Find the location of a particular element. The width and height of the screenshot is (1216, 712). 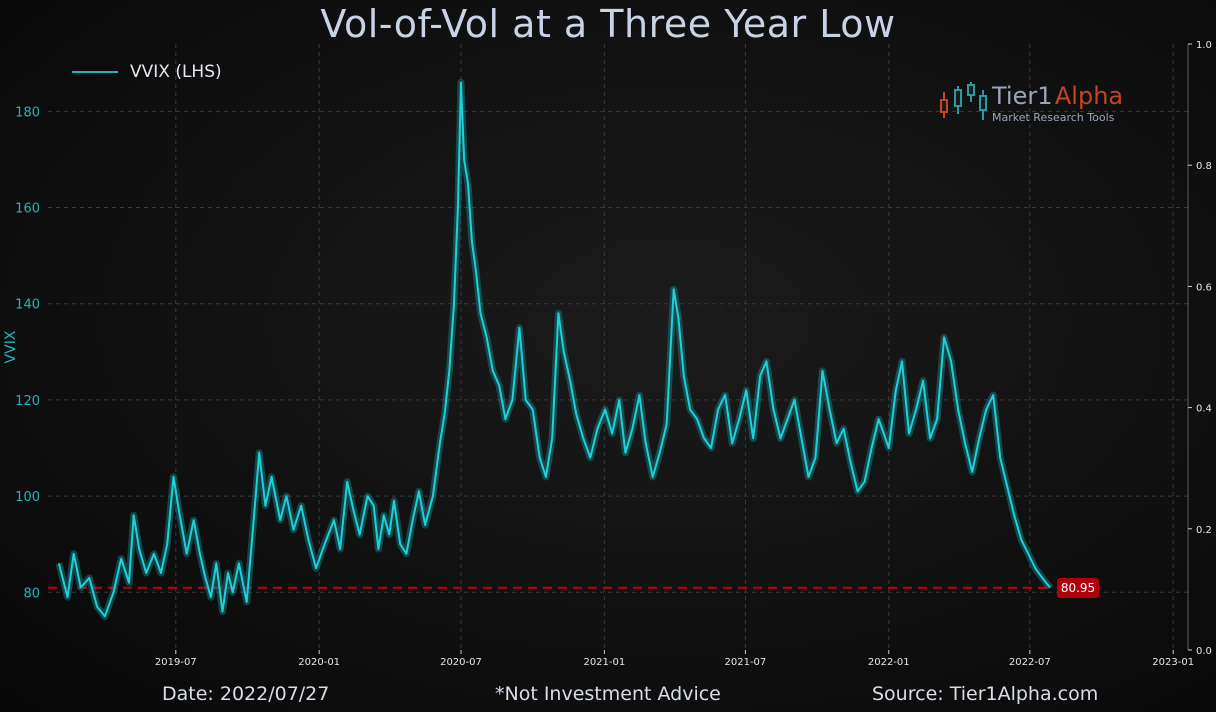

x-tick-label: 2022-01 is located at coordinates (889, 662).